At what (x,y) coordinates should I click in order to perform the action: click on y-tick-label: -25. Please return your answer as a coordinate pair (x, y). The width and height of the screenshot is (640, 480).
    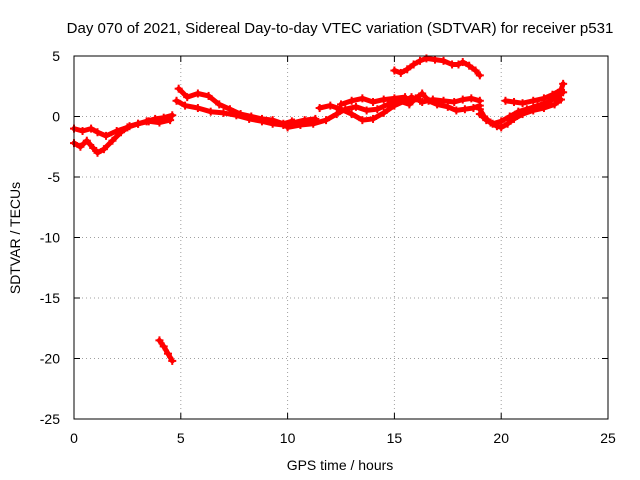
    Looking at the image, I should click on (50, 419).